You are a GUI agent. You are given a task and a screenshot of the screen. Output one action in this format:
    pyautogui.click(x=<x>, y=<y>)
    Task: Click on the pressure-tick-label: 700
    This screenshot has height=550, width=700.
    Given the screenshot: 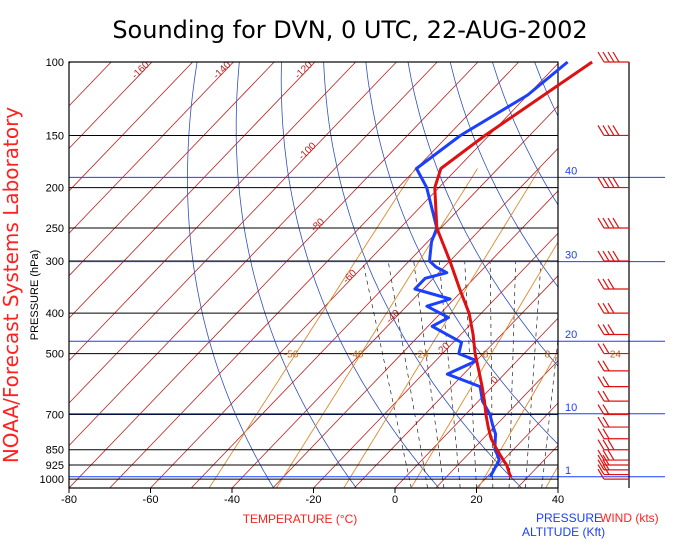 What is the action you would take?
    pyautogui.click(x=55, y=416)
    